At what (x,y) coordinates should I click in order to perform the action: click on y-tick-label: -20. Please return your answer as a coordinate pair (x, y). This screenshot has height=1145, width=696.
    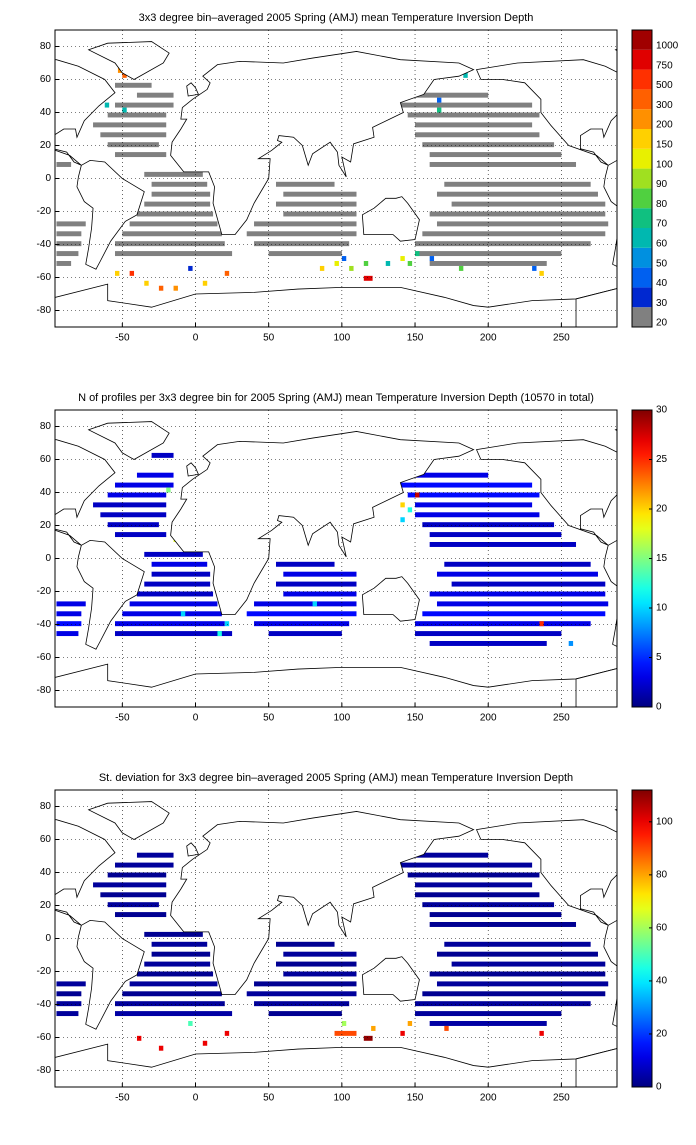
    Looking at the image, I should click on (44, 971).